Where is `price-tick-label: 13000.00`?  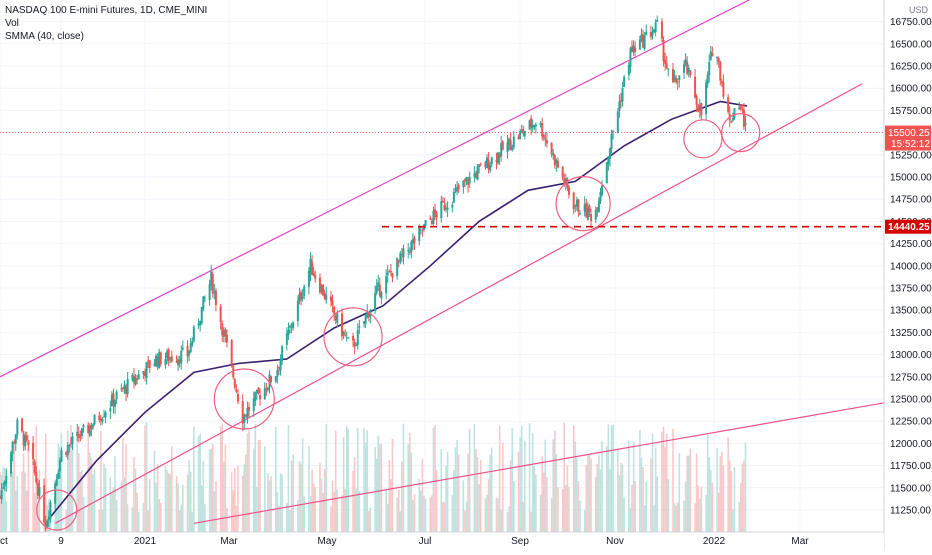 price-tick-label: 13000.00 is located at coordinates (911, 355).